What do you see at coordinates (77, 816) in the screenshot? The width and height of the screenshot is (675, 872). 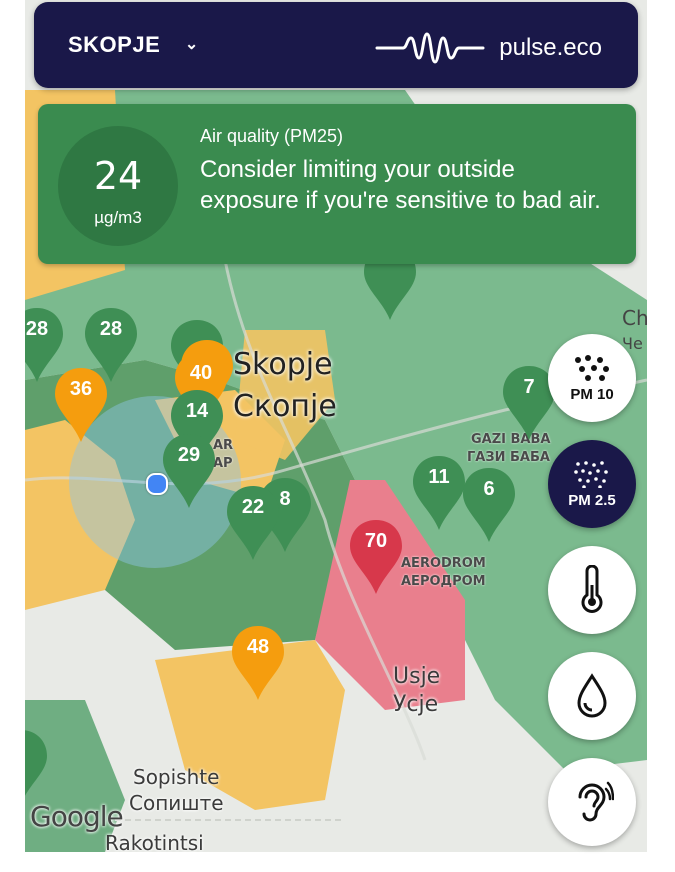 I see `google-attribution: Google` at bounding box center [77, 816].